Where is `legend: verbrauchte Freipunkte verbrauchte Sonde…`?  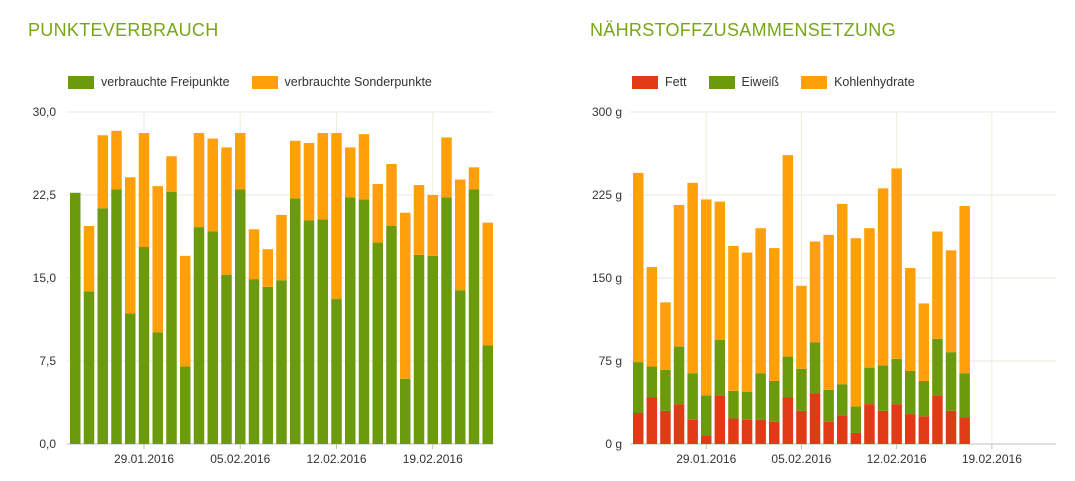
legend: verbrauchte Freipunkte verbrauchte Sonde… is located at coordinates (261, 82).